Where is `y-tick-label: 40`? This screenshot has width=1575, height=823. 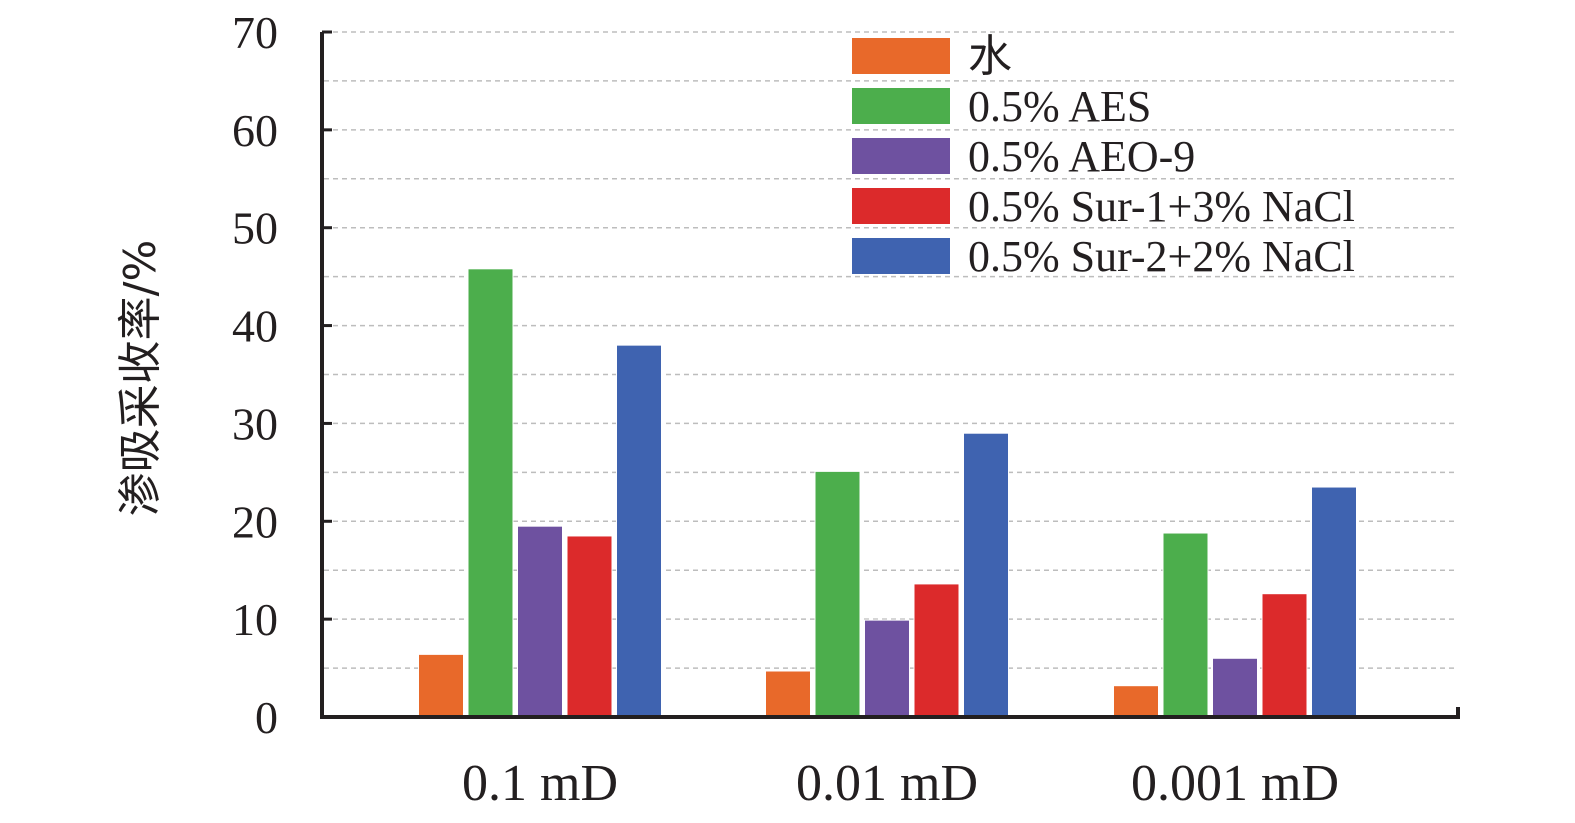 y-tick-label: 40 is located at coordinates (255, 326).